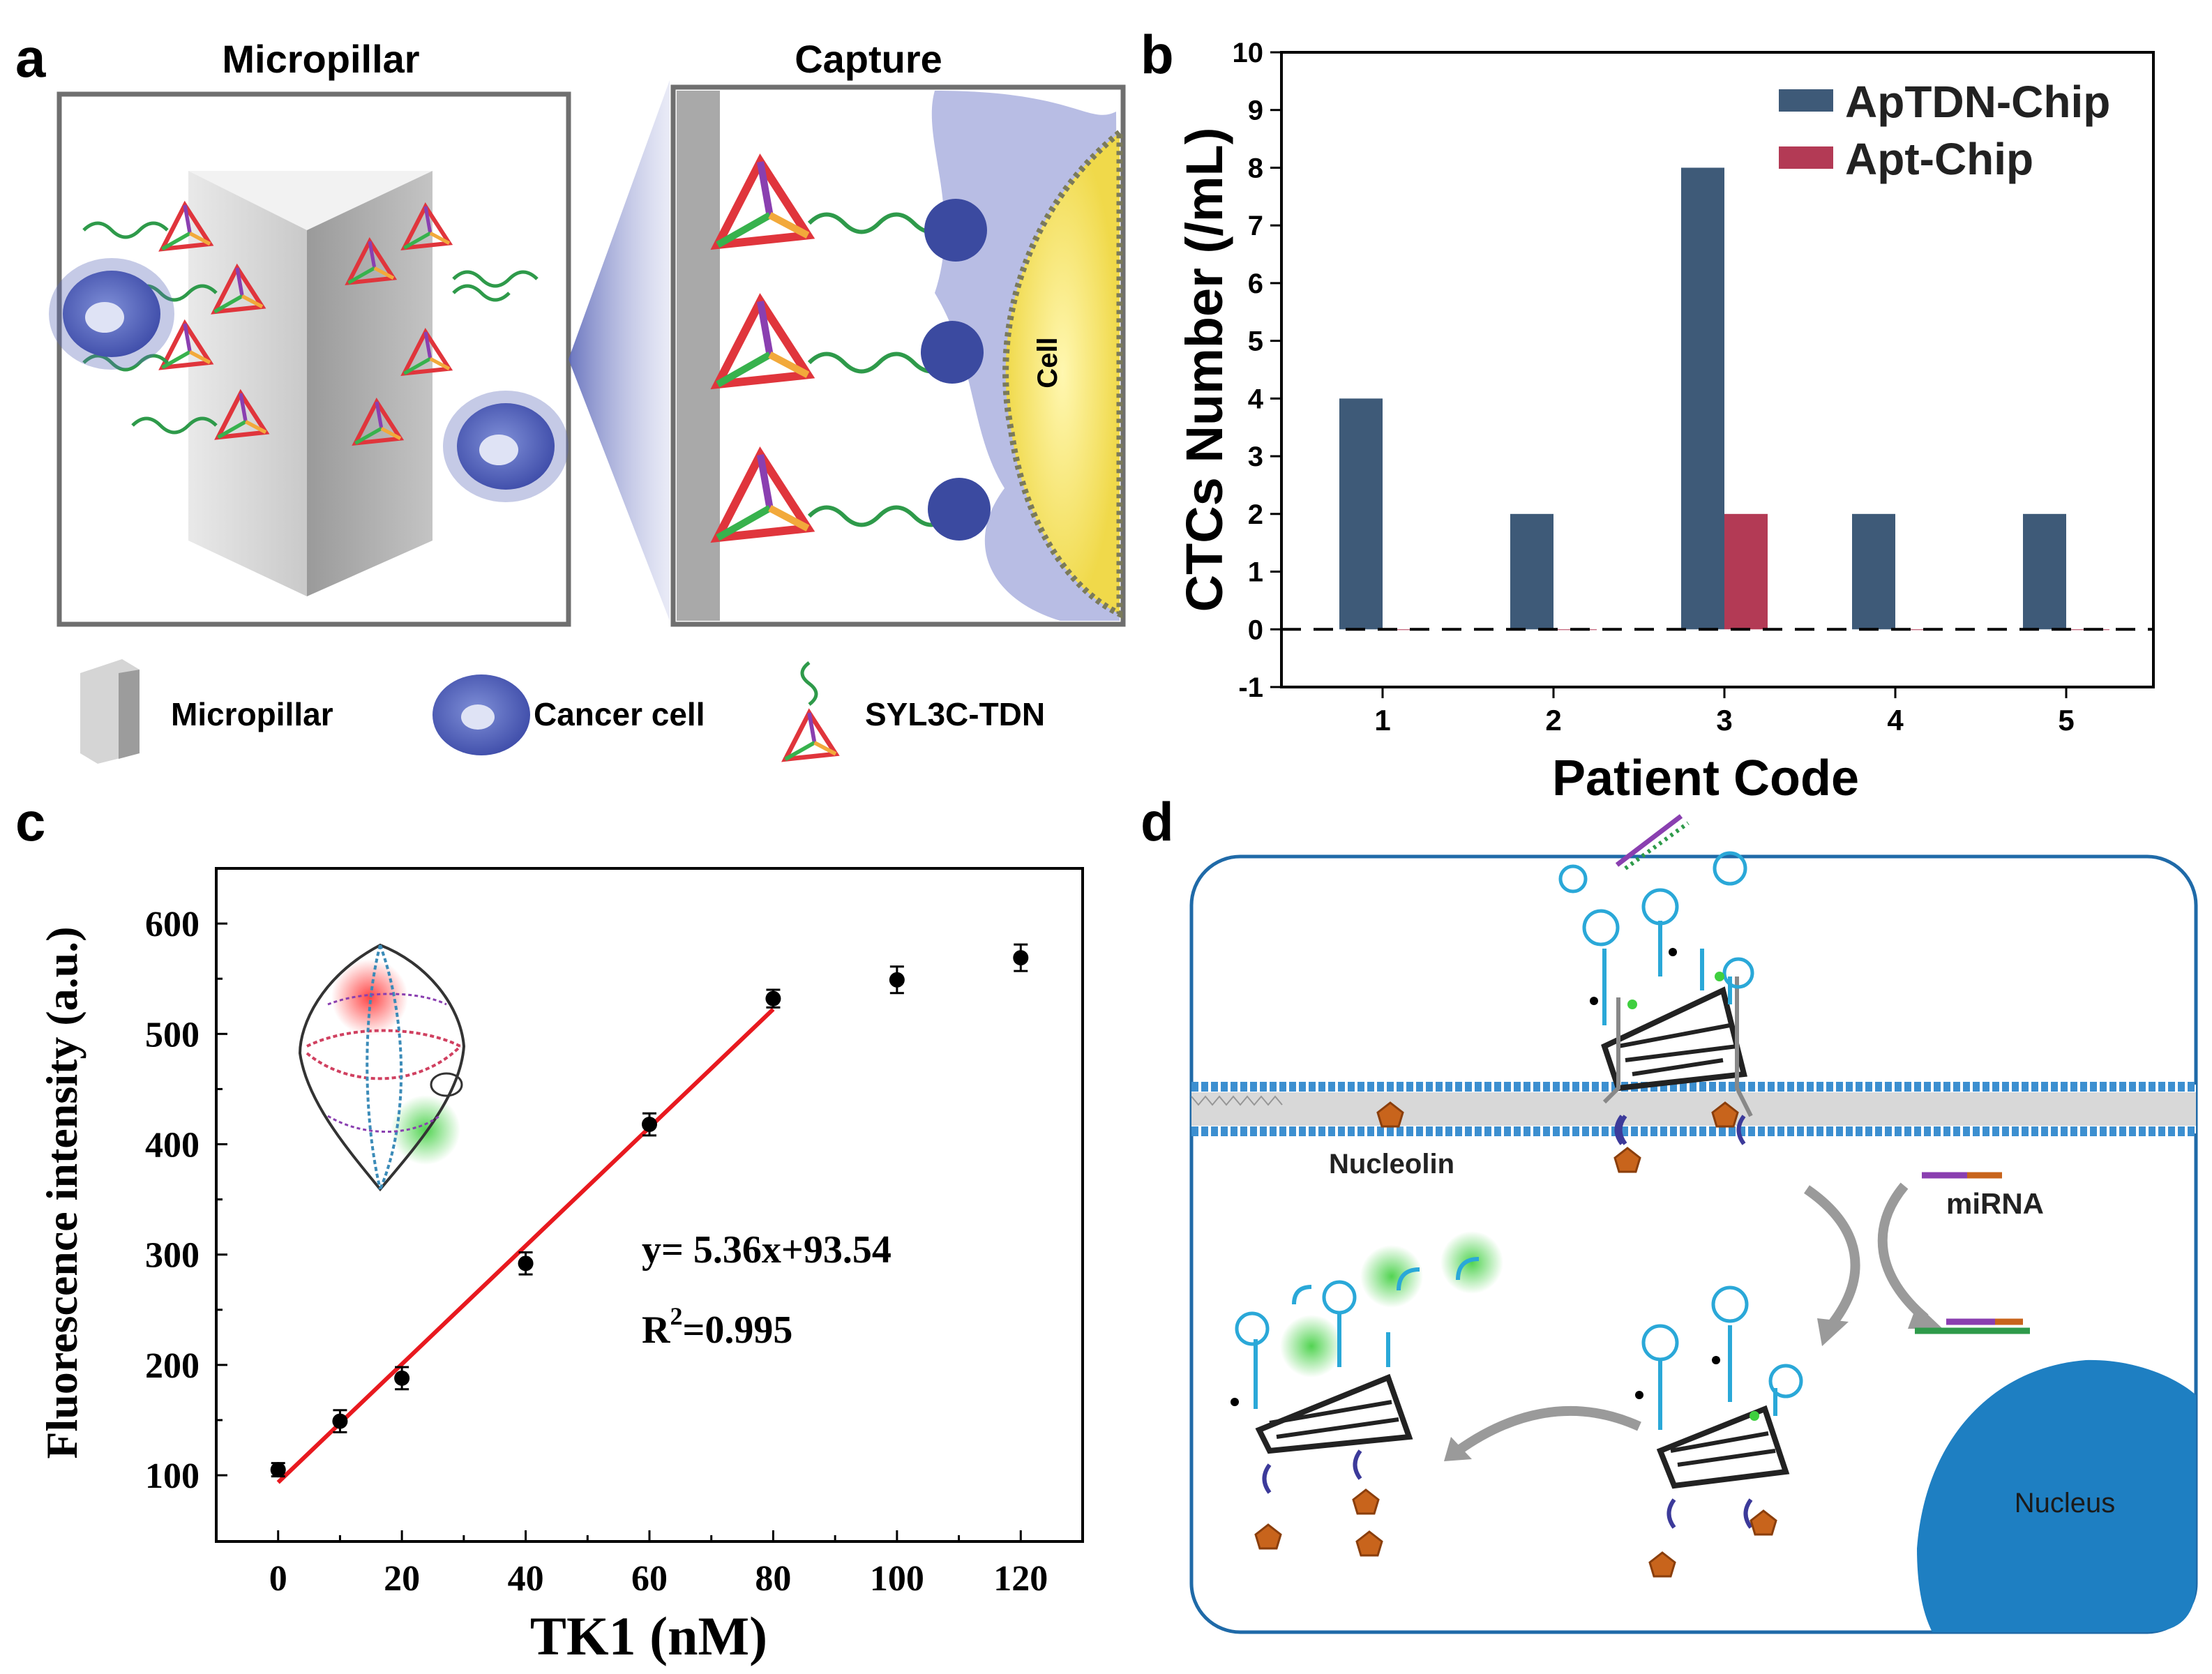  What do you see at coordinates (2065, 1503) in the screenshot?
I see `nucleus-label: Nucleus` at bounding box center [2065, 1503].